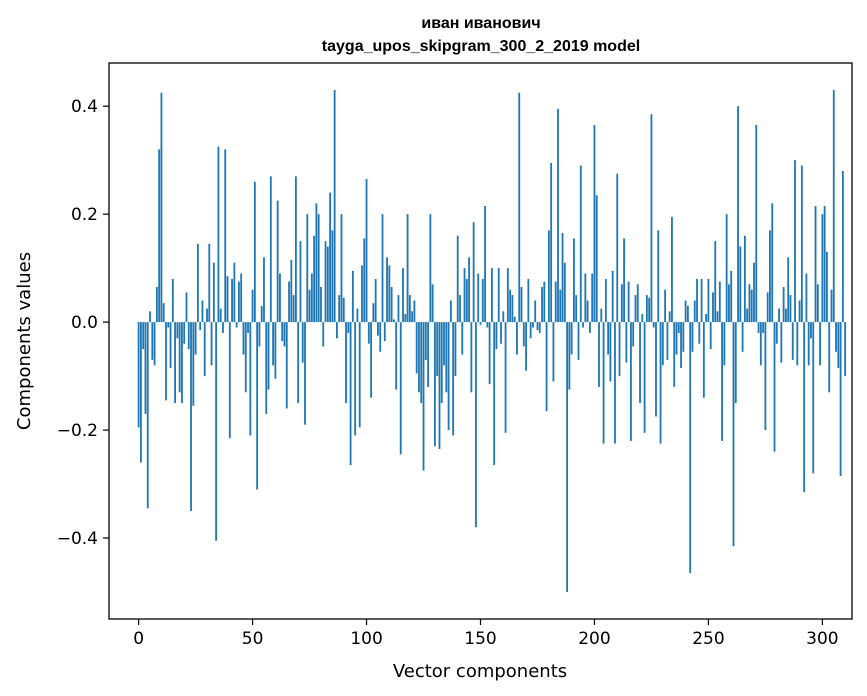  What do you see at coordinates (486, 634) in the screenshot?
I see `x-axis-ticks: 0 50 100 150 200 250 300` at bounding box center [486, 634].